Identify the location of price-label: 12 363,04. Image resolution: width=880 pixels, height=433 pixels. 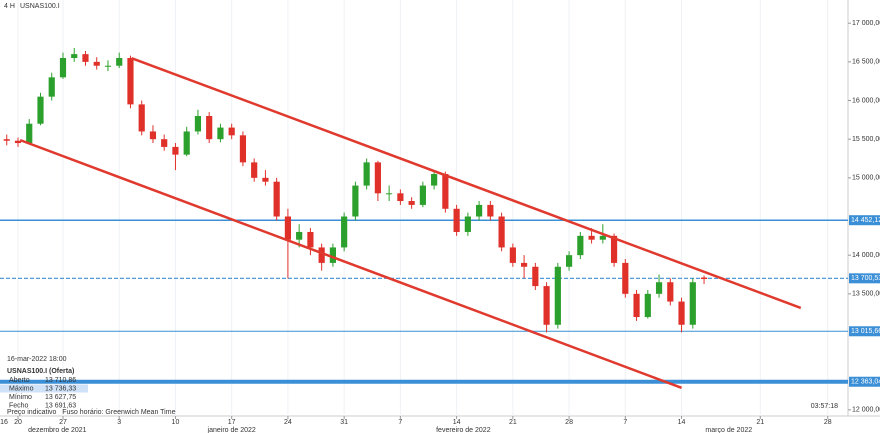
(865, 382).